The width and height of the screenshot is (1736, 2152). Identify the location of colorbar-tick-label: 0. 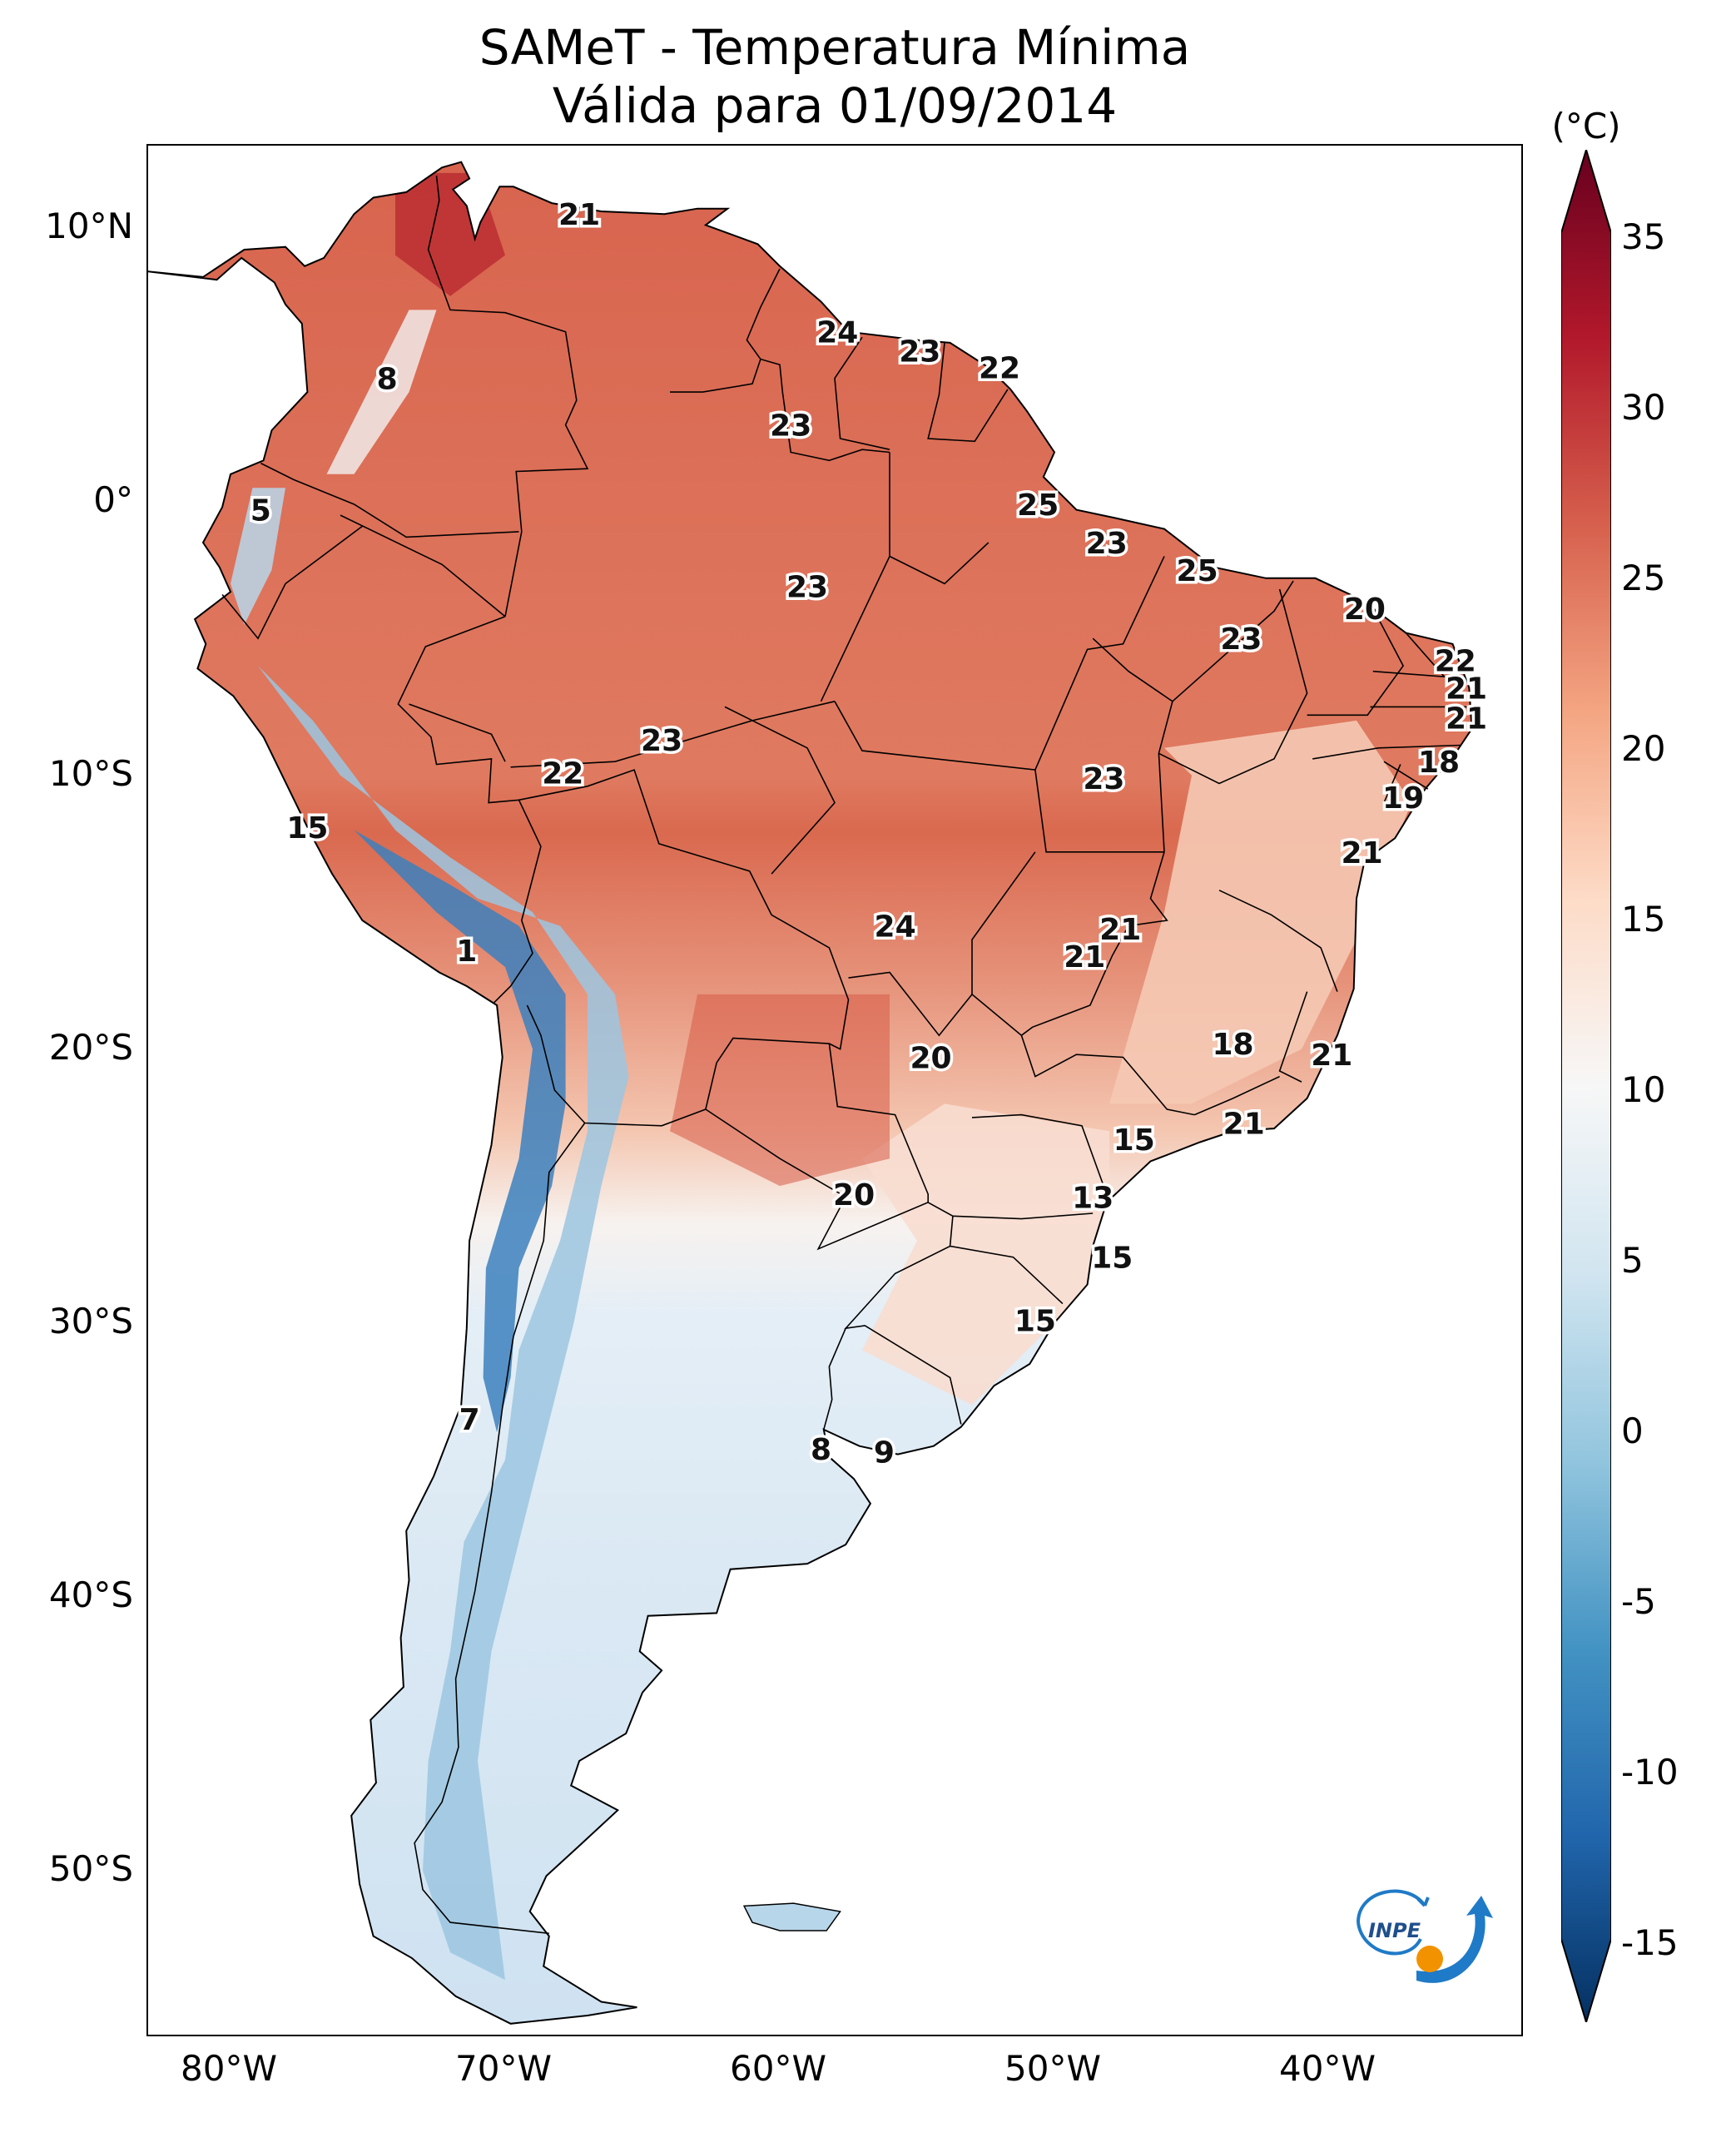
(1632, 1431).